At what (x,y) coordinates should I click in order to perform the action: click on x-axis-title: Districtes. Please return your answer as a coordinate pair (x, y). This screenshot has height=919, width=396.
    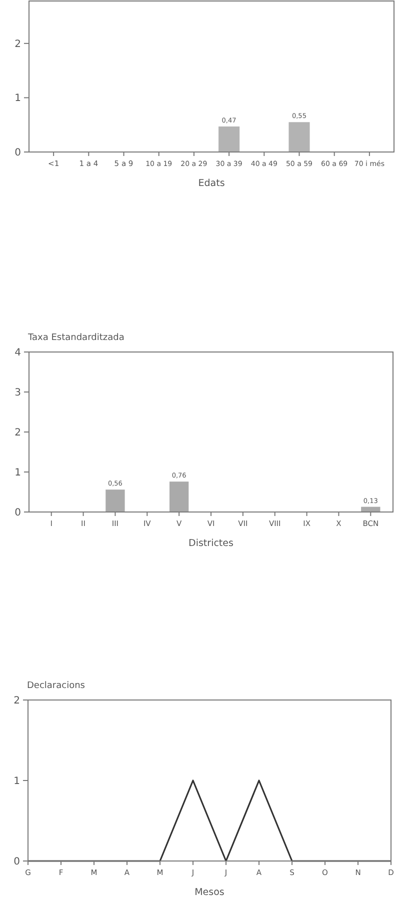
    Looking at the image, I should click on (211, 543).